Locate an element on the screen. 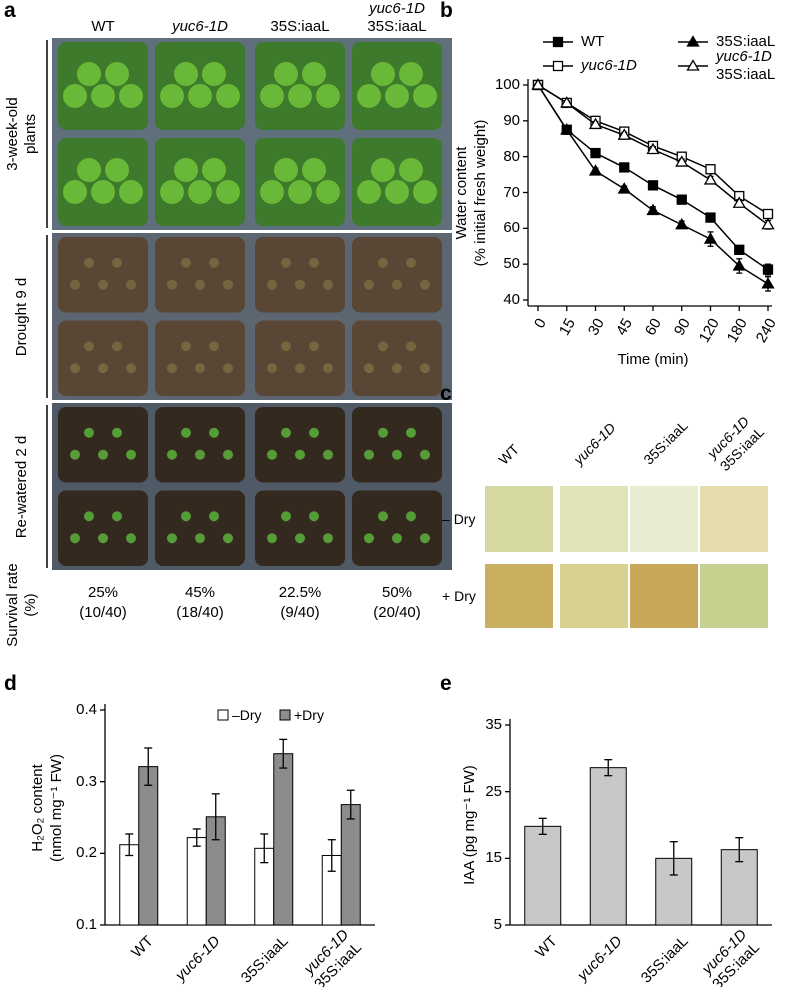 This screenshot has width=788, height=987. legend-label: WT is located at coordinates (593, 41).